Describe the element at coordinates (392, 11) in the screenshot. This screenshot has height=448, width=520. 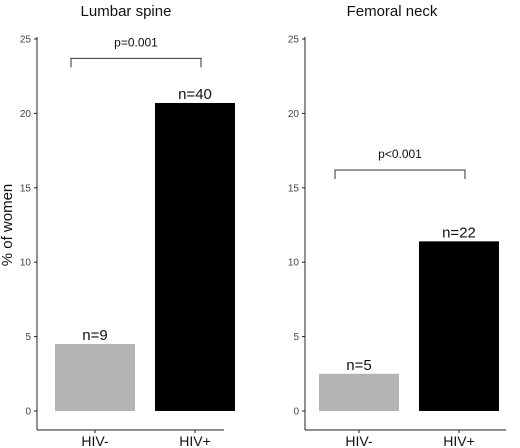
I see `chart-title: Femoral neck` at that location.